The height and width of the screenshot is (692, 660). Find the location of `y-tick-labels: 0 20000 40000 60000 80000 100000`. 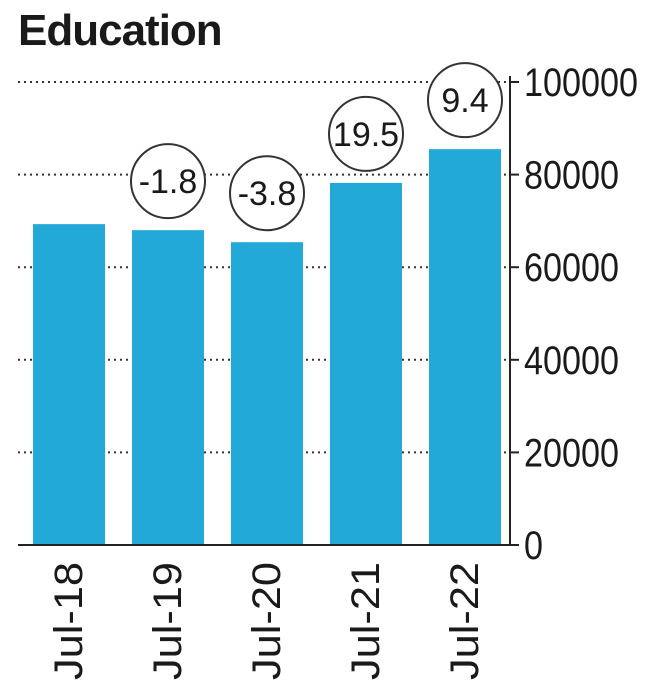

y-tick-labels: 0 20000 40000 60000 80000 100000 is located at coordinates (581, 314).